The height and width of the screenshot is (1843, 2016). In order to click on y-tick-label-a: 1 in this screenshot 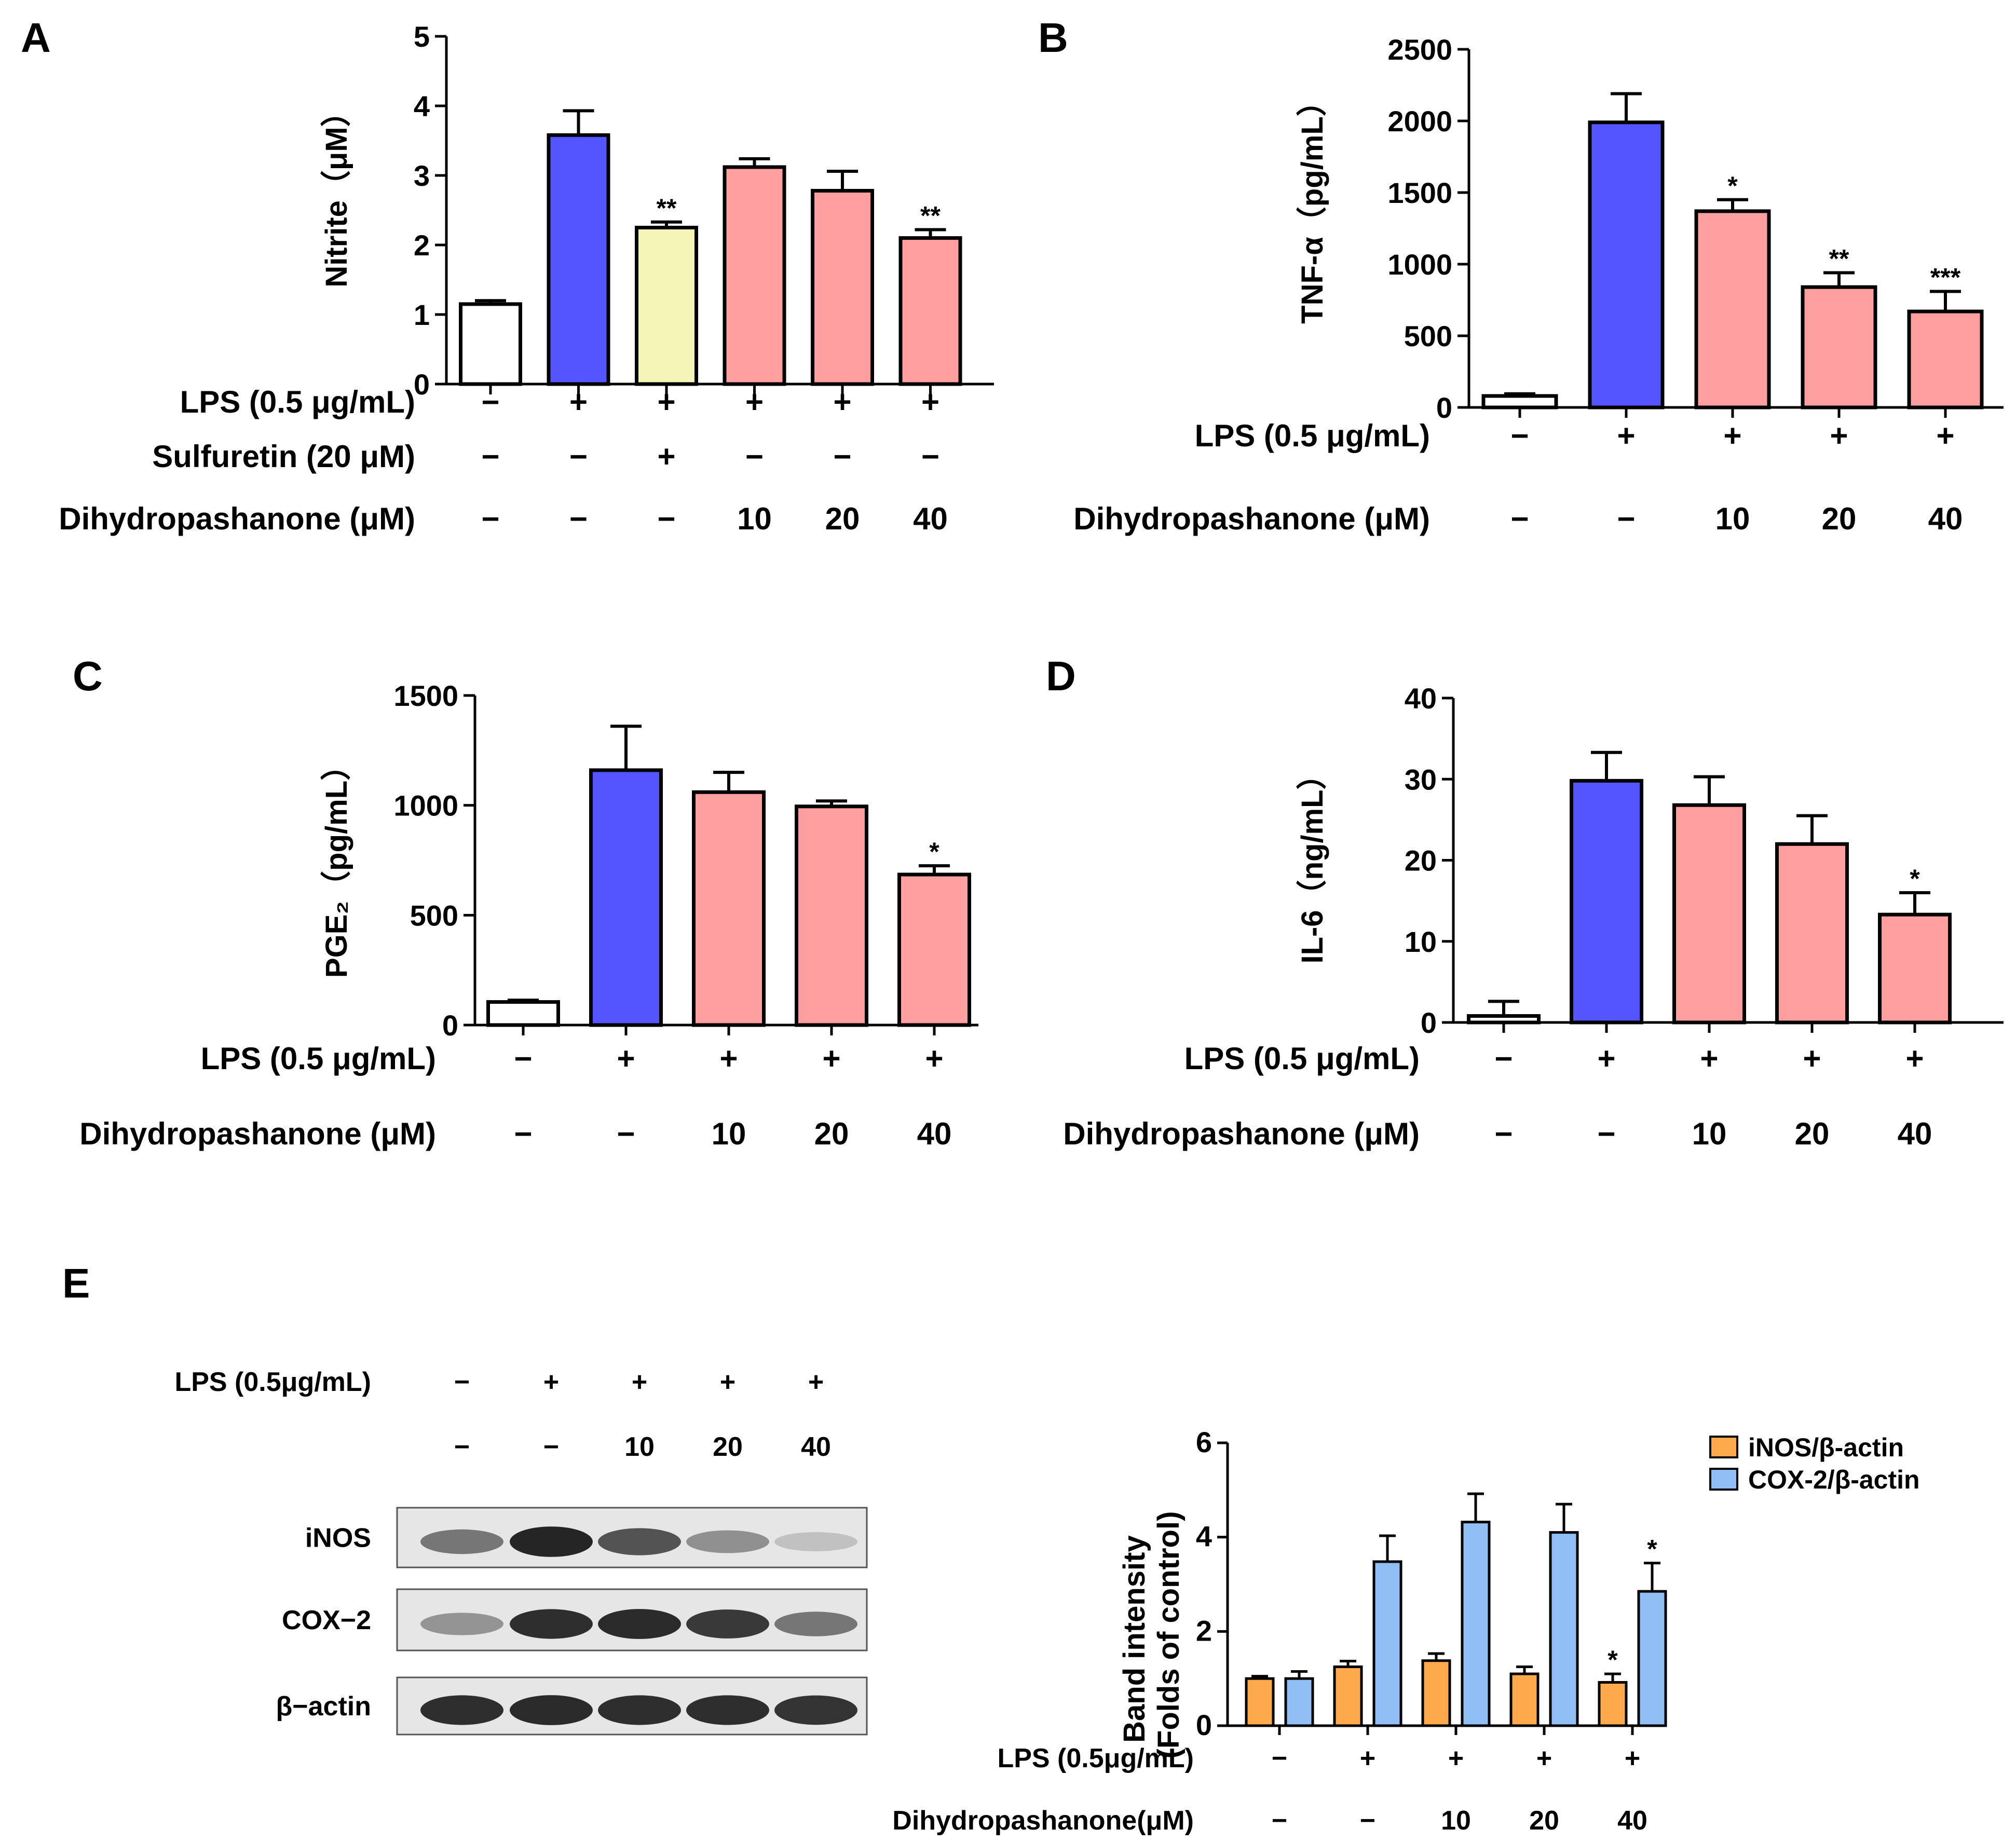, I will do `click(422, 314)`.